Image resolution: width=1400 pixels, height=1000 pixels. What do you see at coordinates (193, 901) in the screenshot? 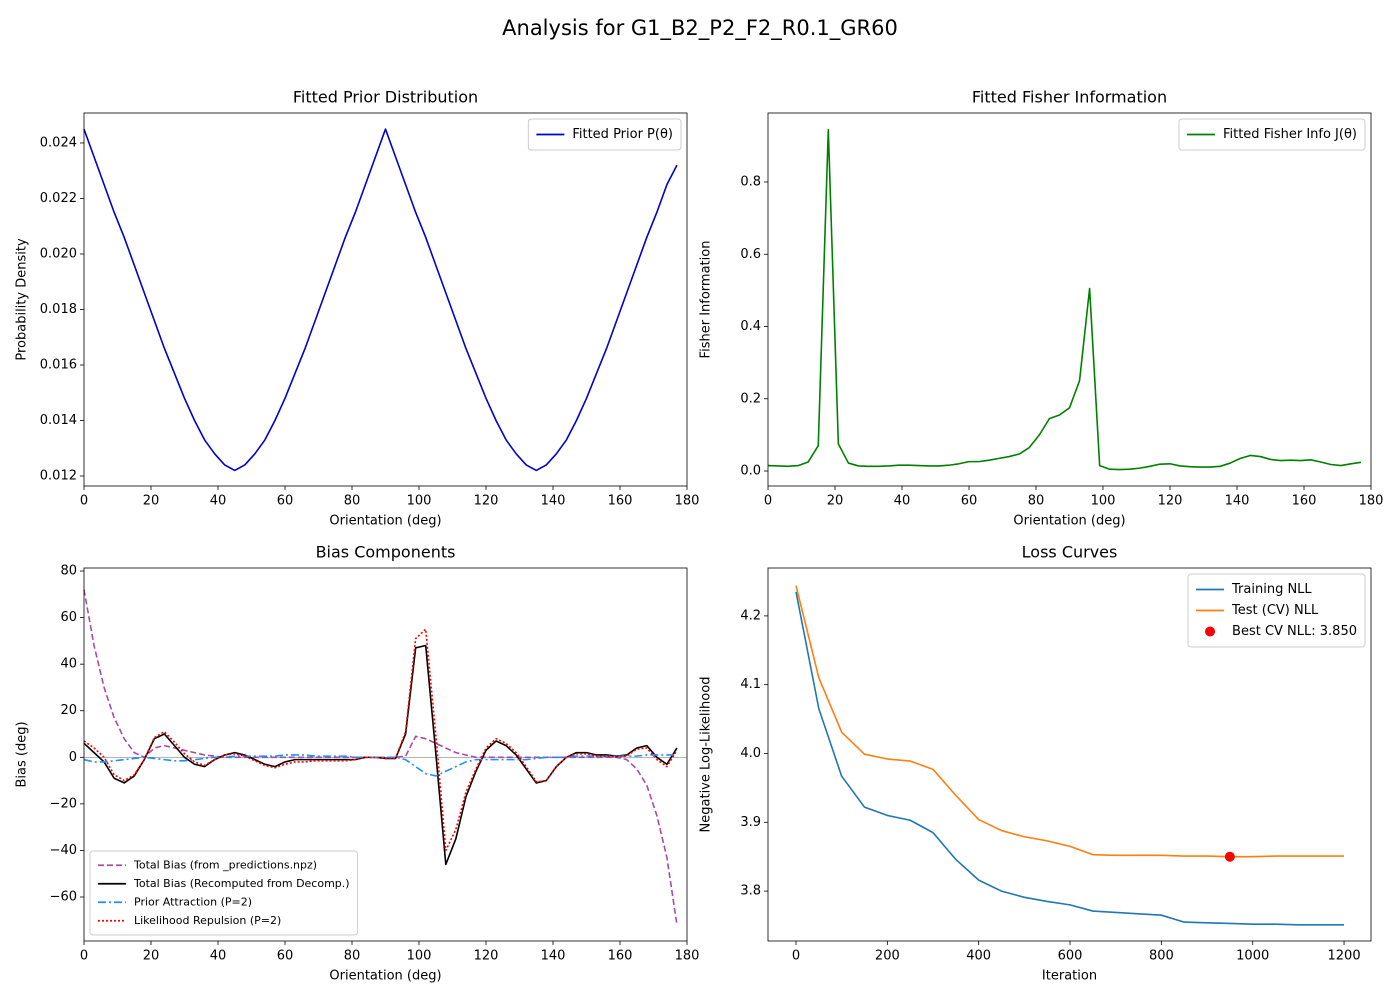
I see `legend-label: Prior Attraction (P=2)` at bounding box center [193, 901].